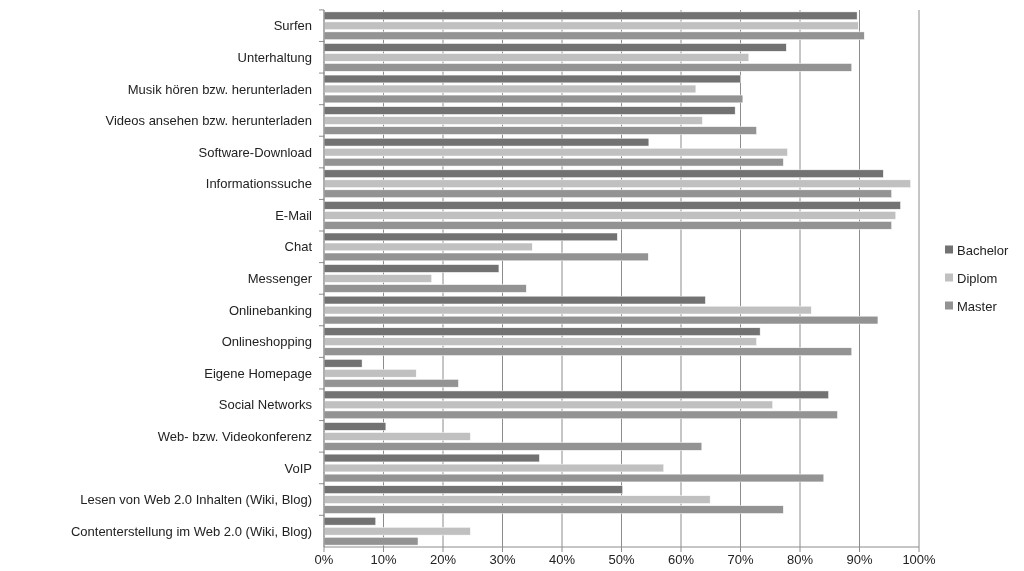  What do you see at coordinates (219, 89) in the screenshot?
I see `y-tick-label: Musik hören bzw. herunterladen` at bounding box center [219, 89].